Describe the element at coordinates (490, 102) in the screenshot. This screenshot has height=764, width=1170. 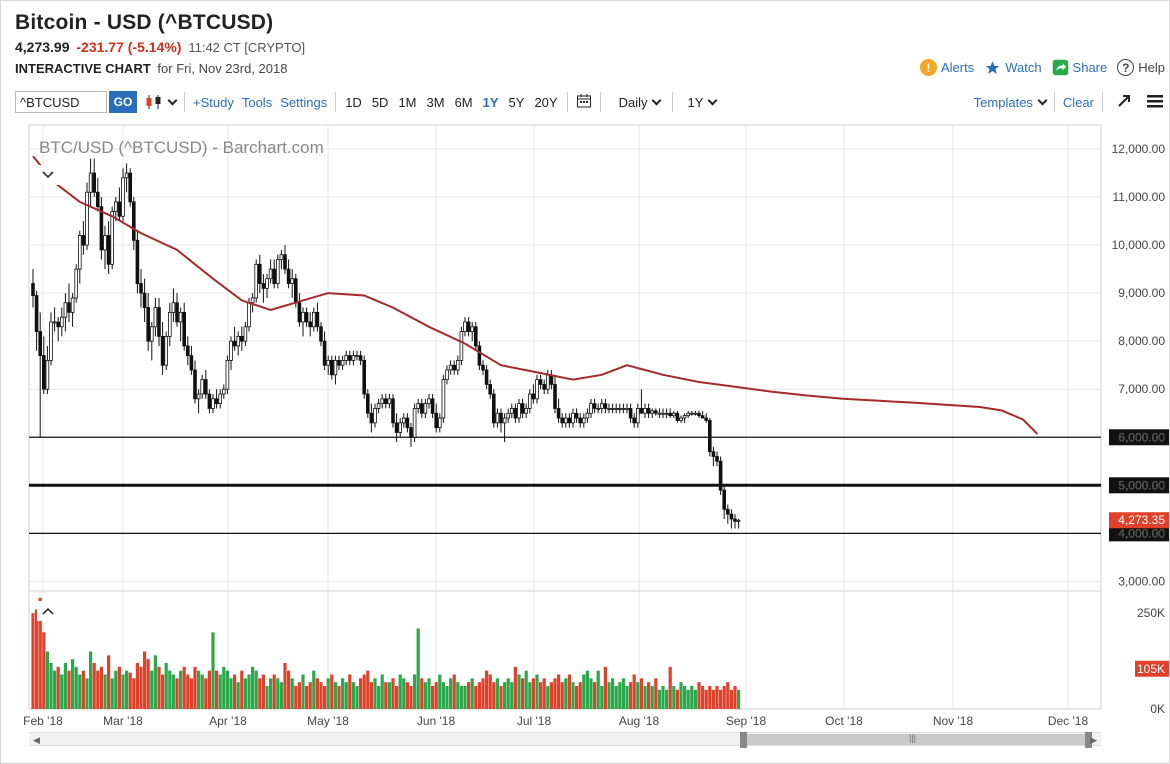
I see `range-button: 1Y` at that location.